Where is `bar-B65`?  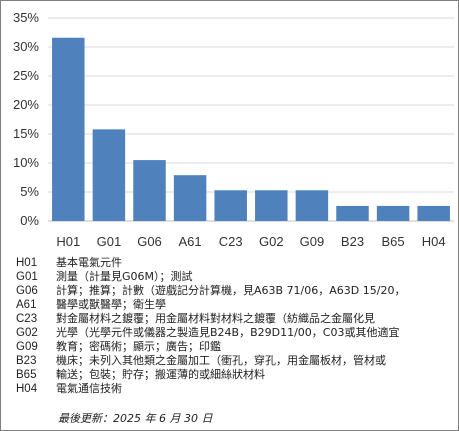
bar-B65 is located at coordinates (393, 213).